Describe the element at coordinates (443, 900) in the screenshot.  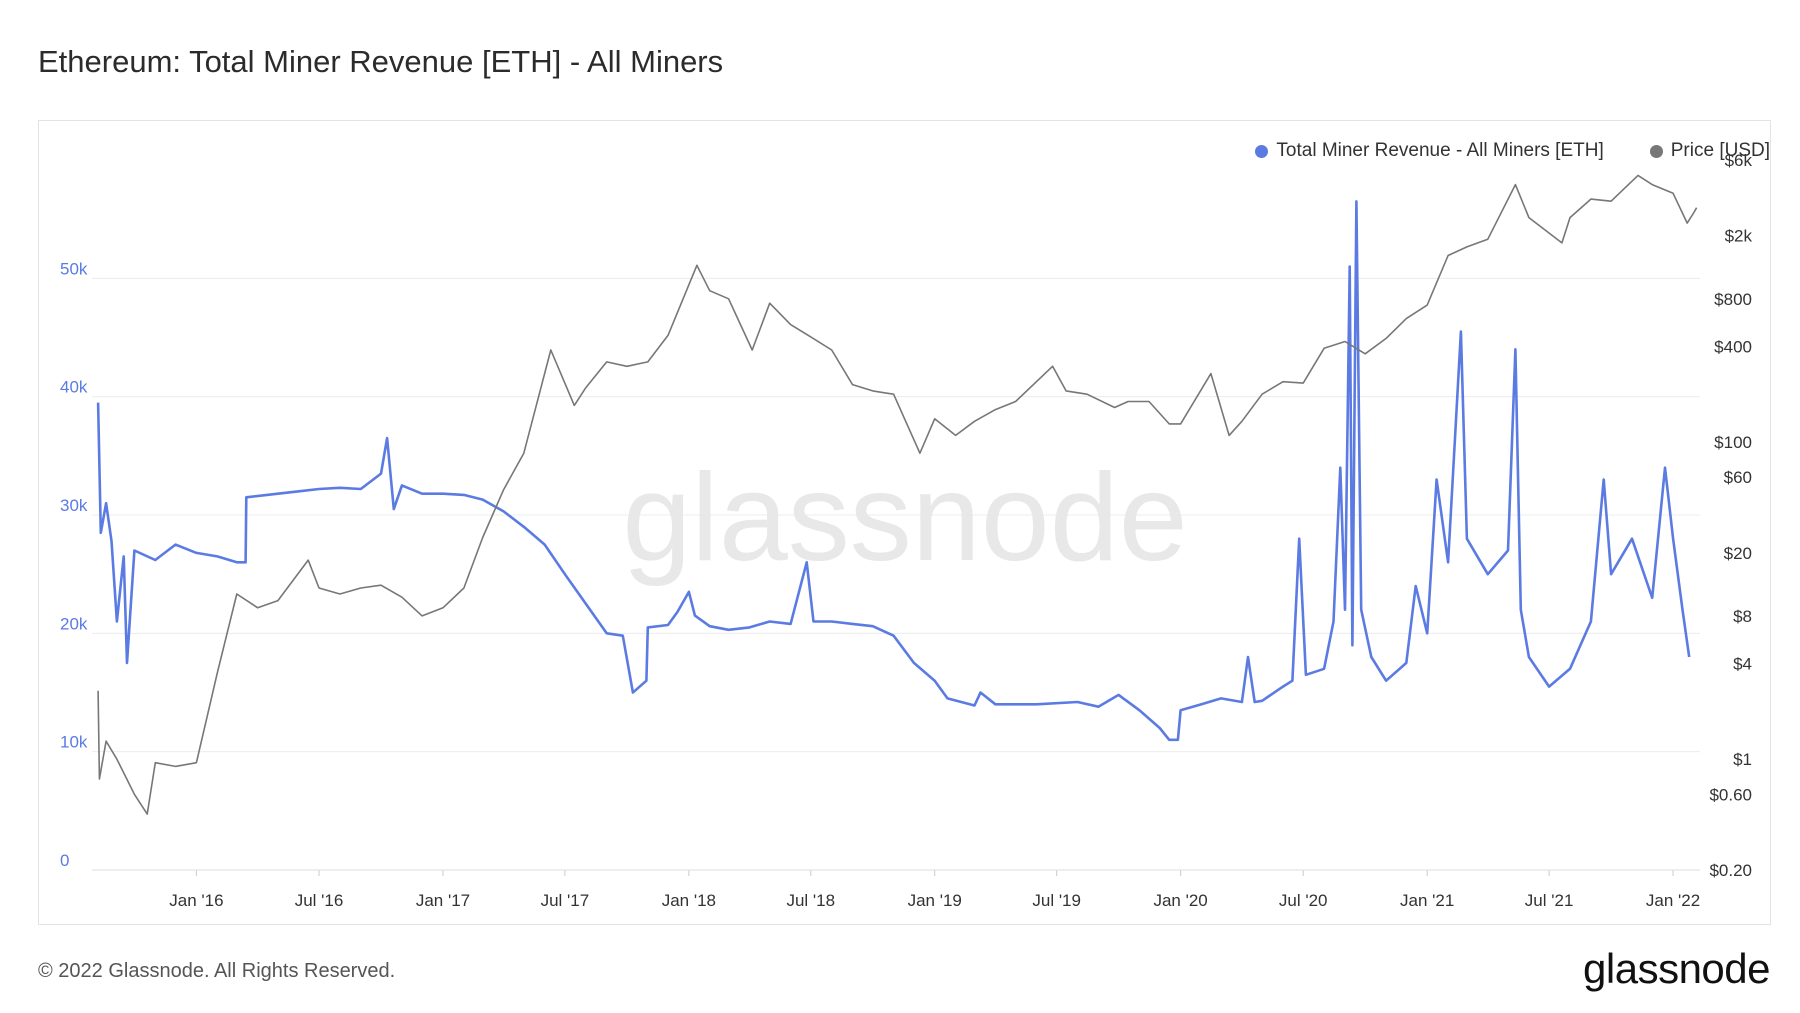
I see `x-tick-label: Jan '17` at that location.